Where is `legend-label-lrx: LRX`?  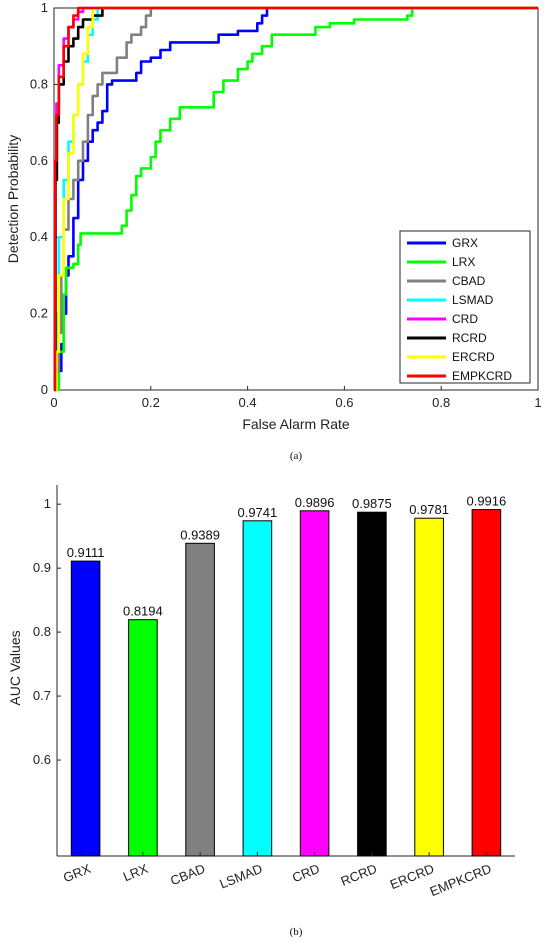 legend-label-lrx: LRX is located at coordinates (463, 262).